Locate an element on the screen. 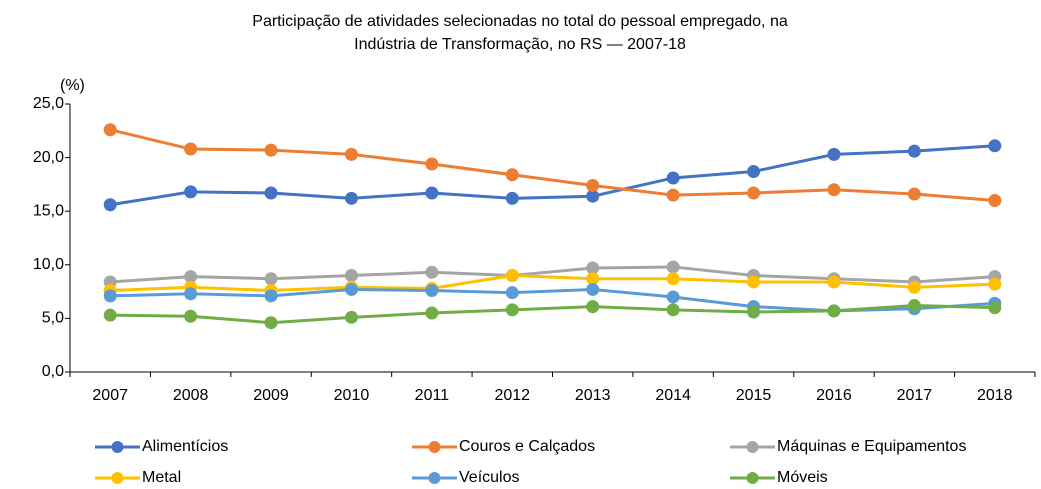 Image resolution: width=1041 pixels, height=489 pixels. x-tick-label: 2018 is located at coordinates (995, 395).